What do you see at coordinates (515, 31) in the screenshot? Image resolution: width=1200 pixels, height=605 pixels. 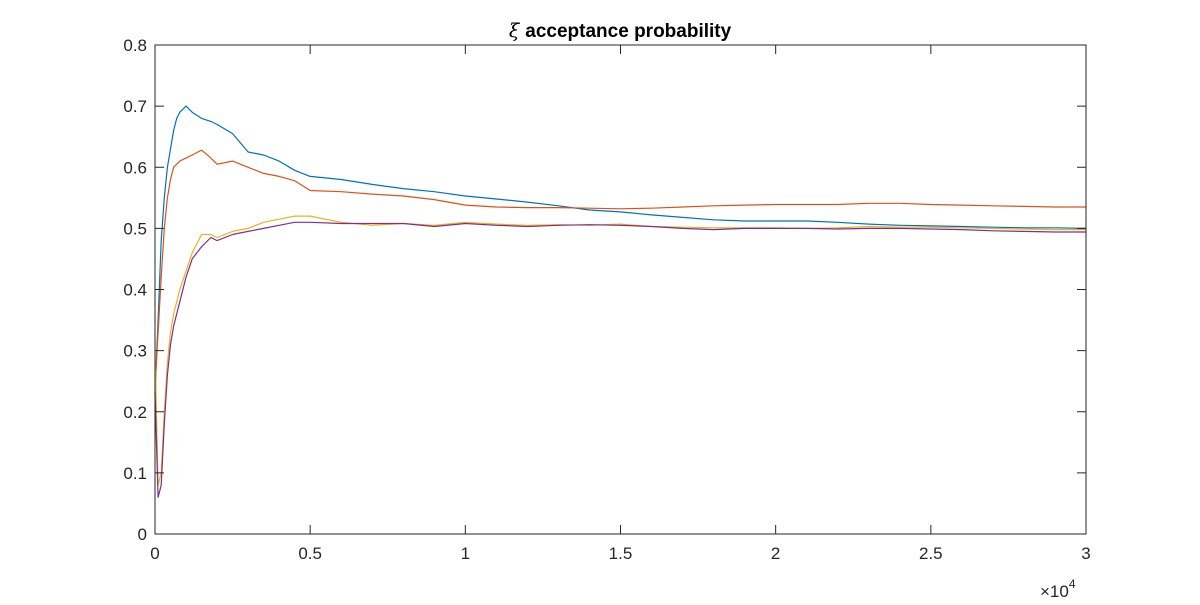 I see `title-symbol: ξ` at bounding box center [515, 31].